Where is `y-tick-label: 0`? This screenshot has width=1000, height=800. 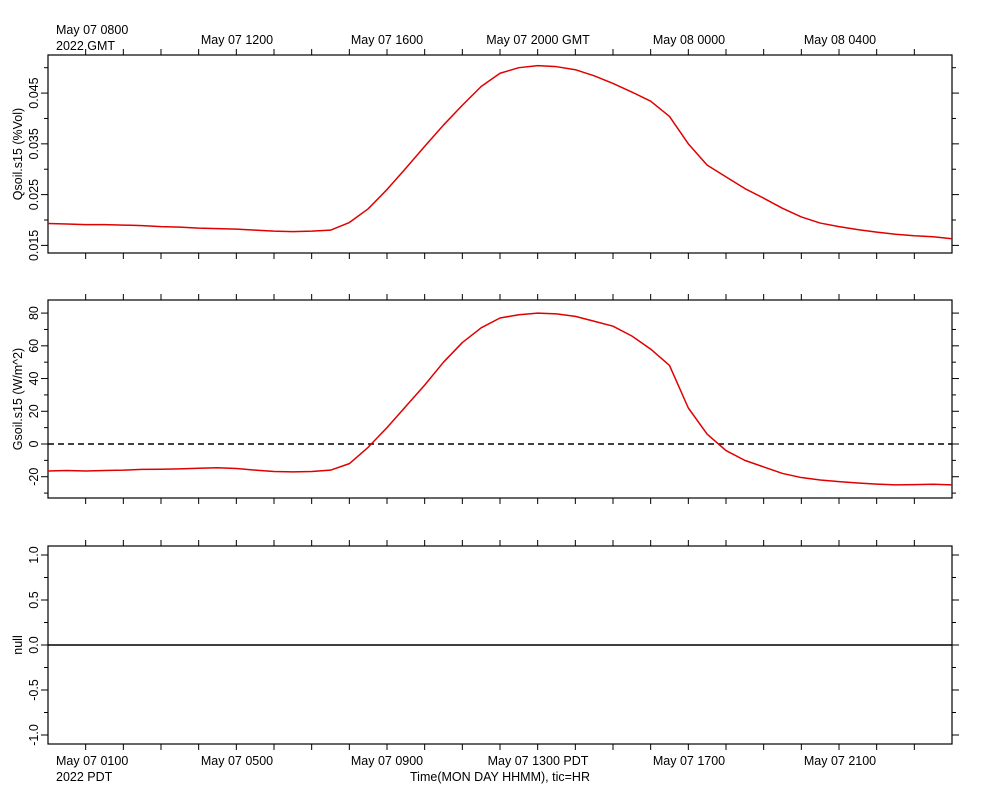 y-tick-label: 0 is located at coordinates (34, 443).